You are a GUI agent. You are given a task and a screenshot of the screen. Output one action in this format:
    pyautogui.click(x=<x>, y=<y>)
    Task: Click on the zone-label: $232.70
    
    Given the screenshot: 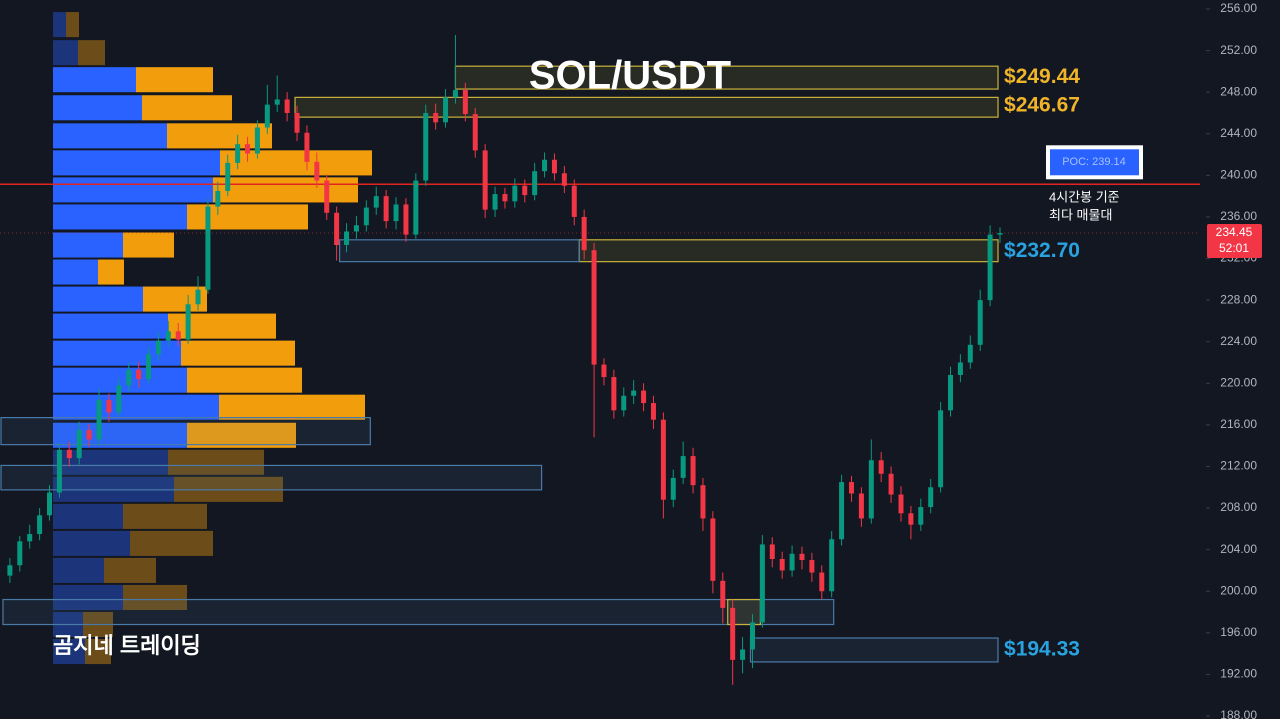 What is the action you would take?
    pyautogui.click(x=1042, y=250)
    